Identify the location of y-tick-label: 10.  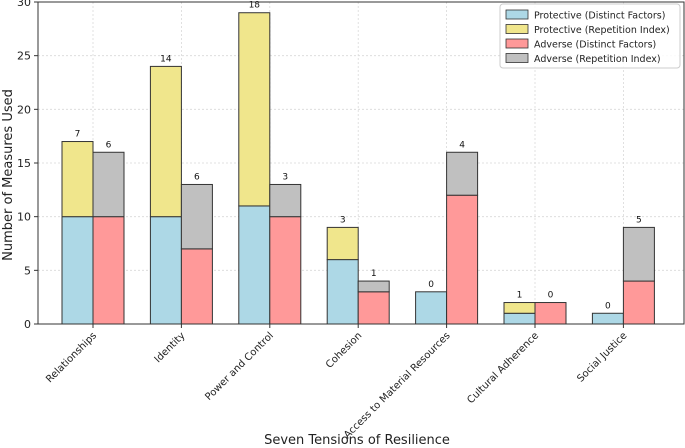
(24, 217).